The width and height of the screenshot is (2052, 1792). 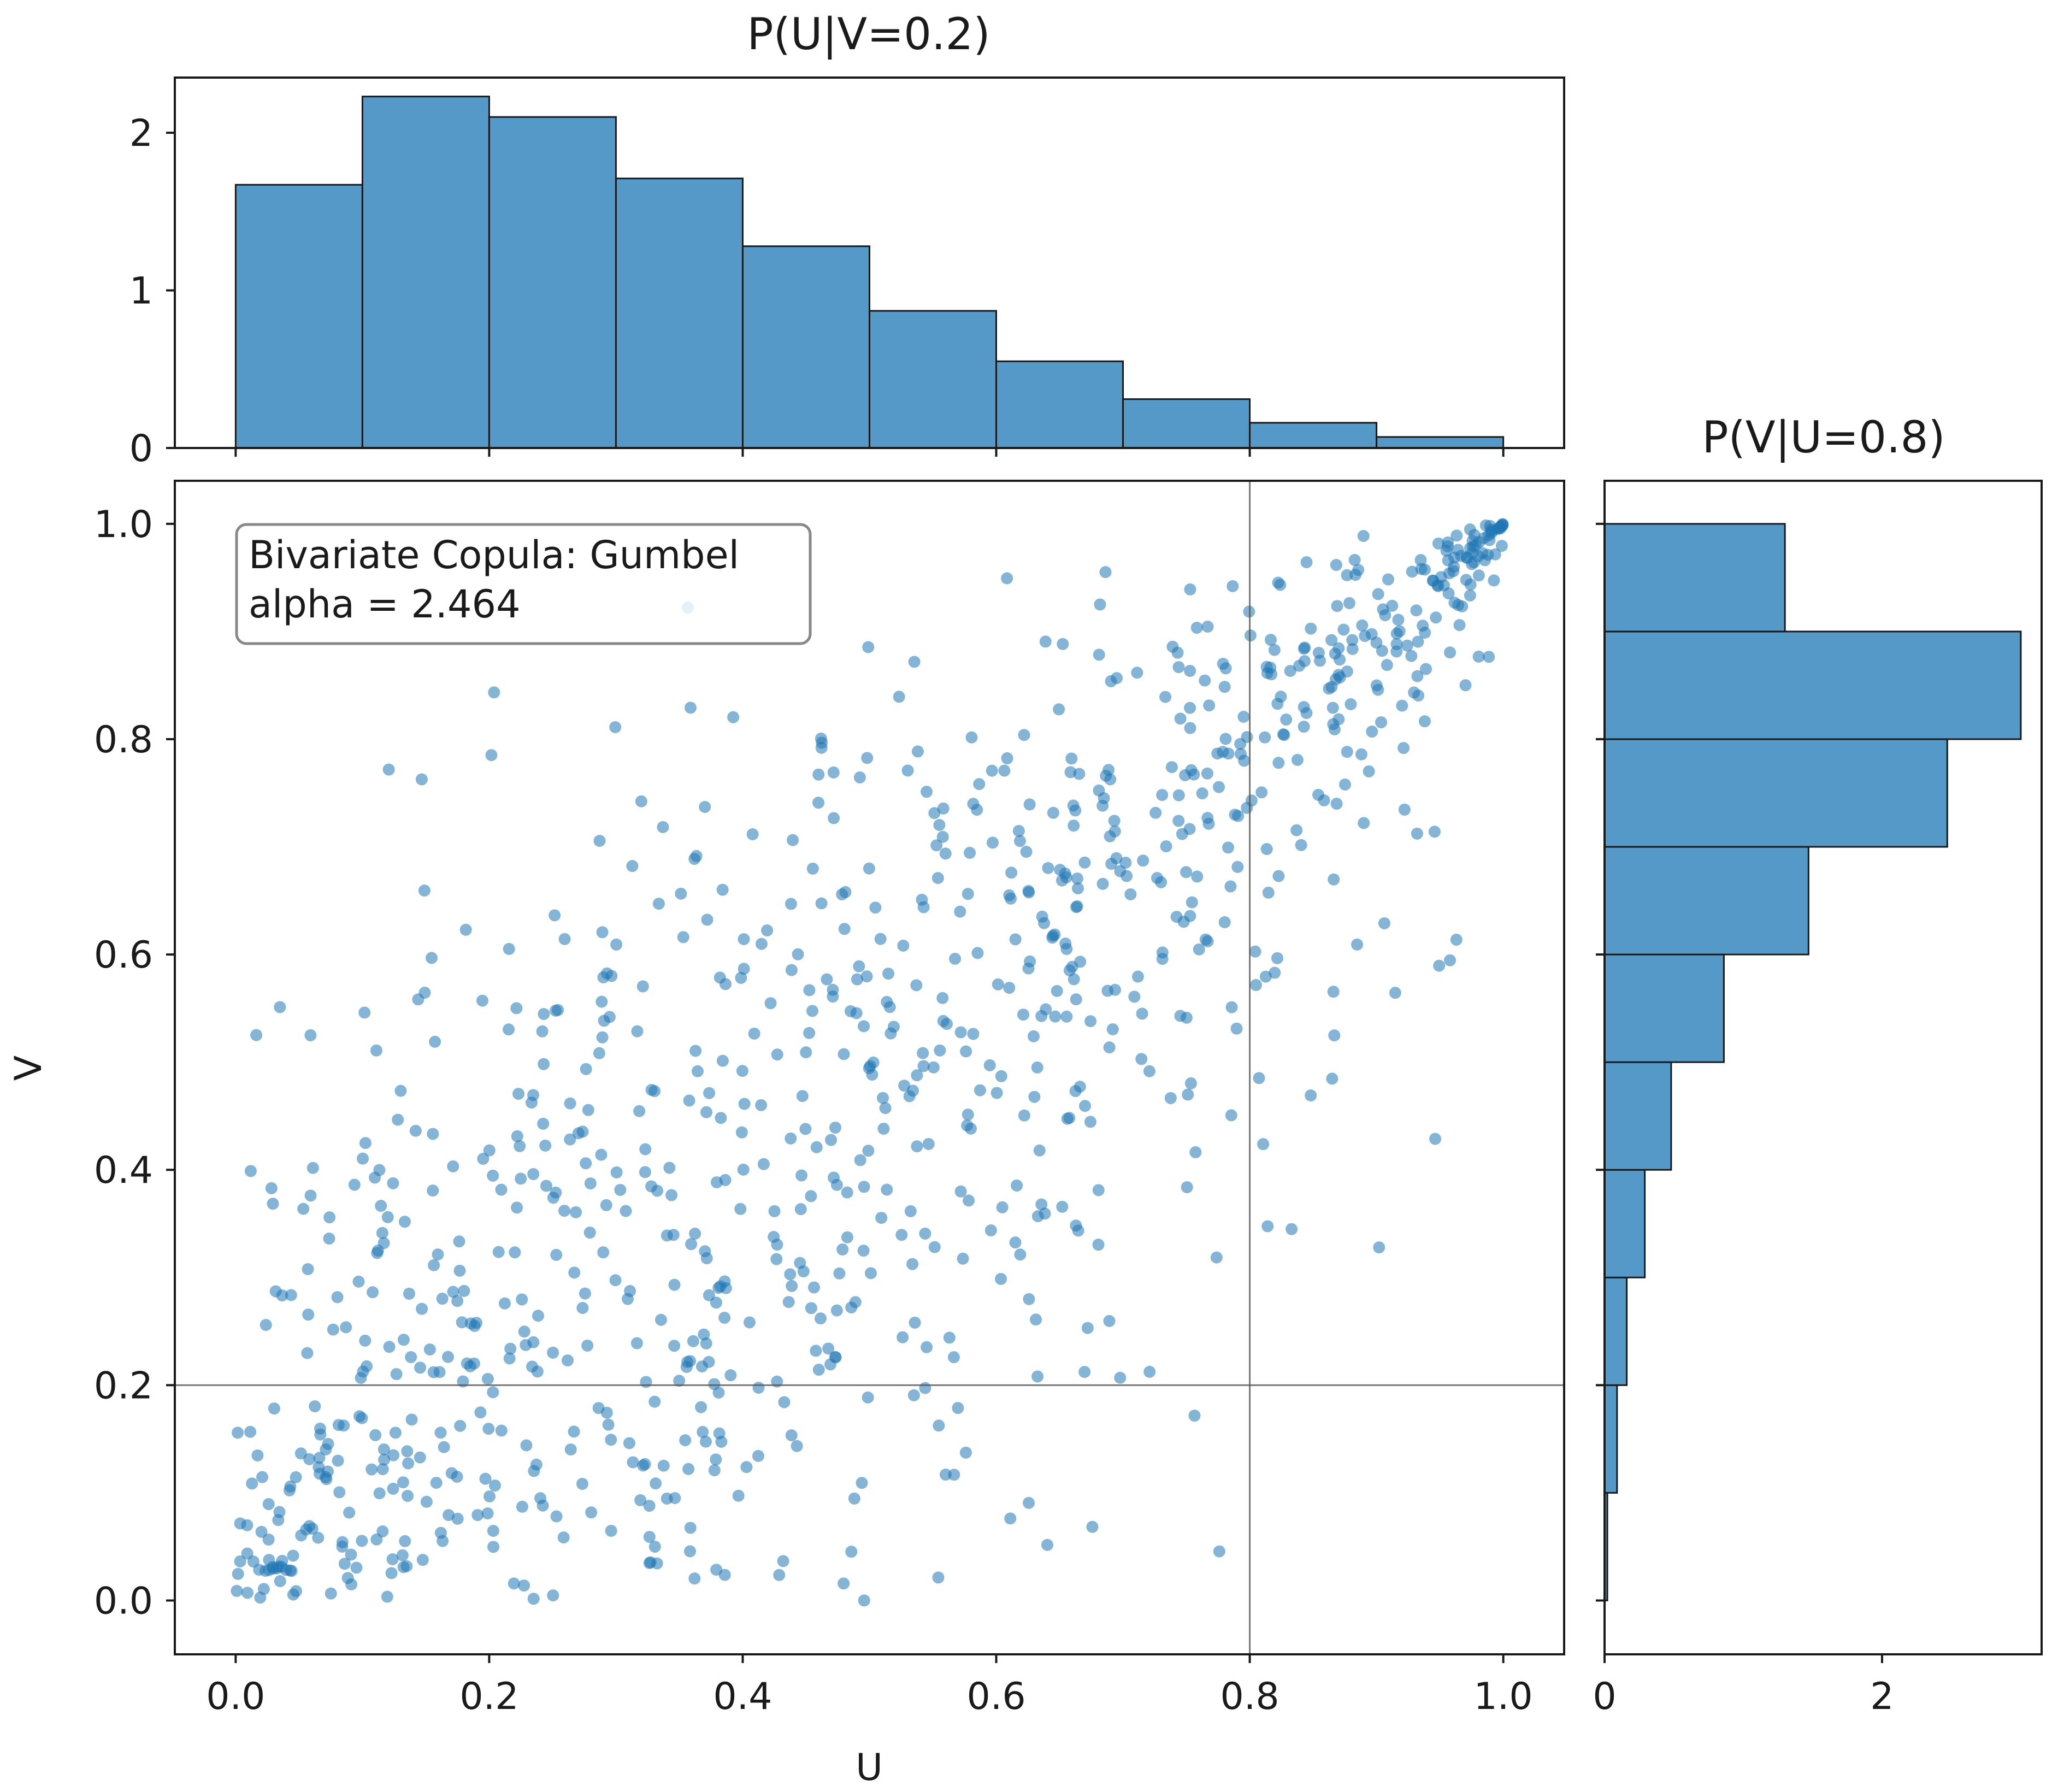 I want to click on right-histogram-bar, so click(x=1637, y=1116).